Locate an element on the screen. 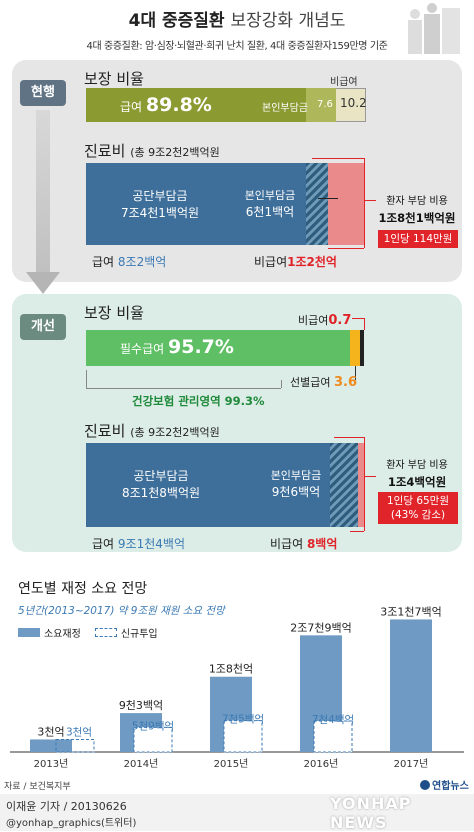 This screenshot has height=832, width=474. improved-self-label: 본인부담금 is located at coordinates (296, 475).